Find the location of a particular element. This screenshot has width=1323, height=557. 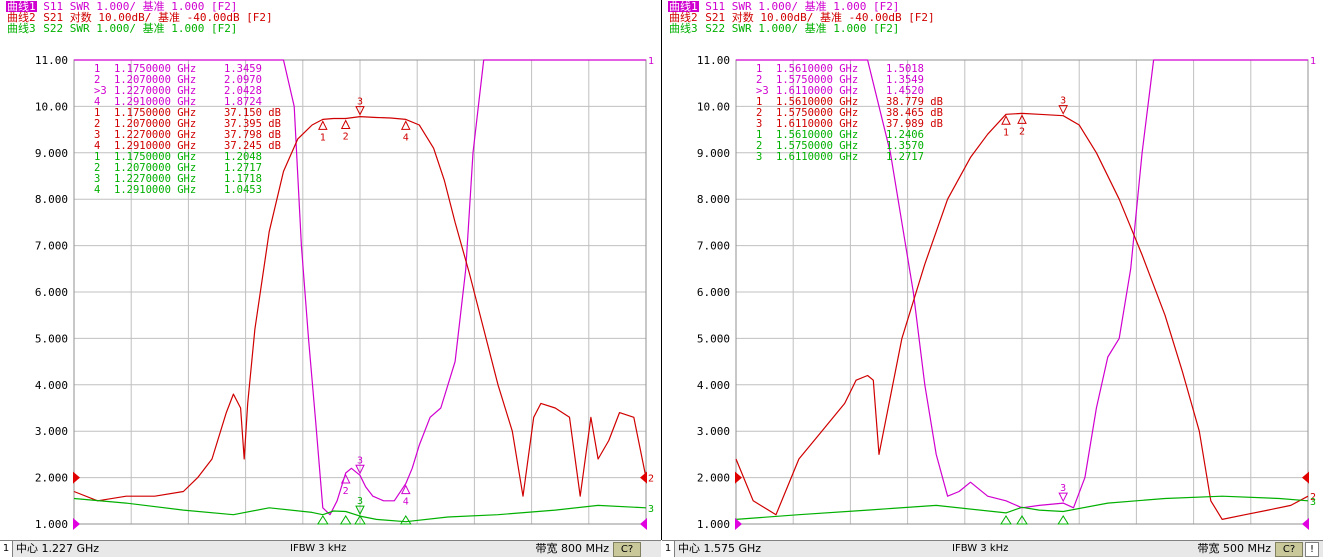

marker-row-frequency: 1.5610000 GHz is located at coordinates (817, 69).